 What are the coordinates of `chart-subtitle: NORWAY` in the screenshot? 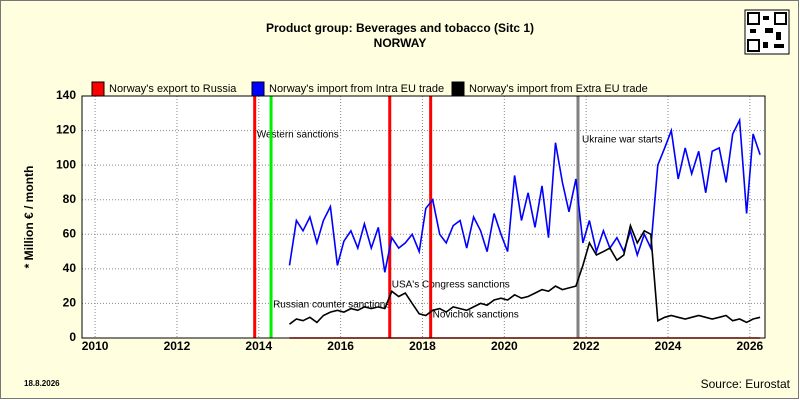 It's located at (400, 43).